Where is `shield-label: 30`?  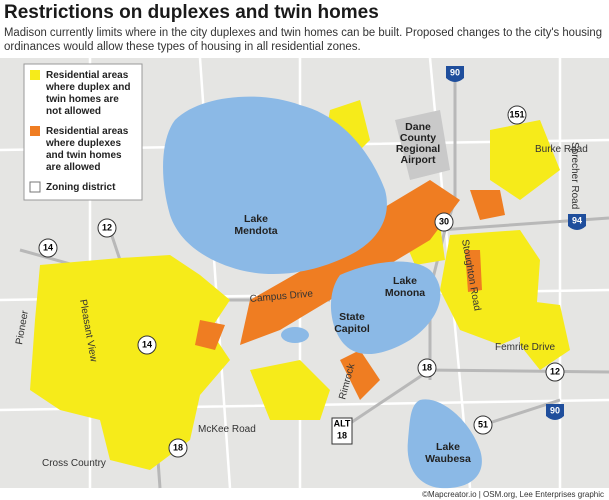 shield-label: 30 is located at coordinates (444, 221).